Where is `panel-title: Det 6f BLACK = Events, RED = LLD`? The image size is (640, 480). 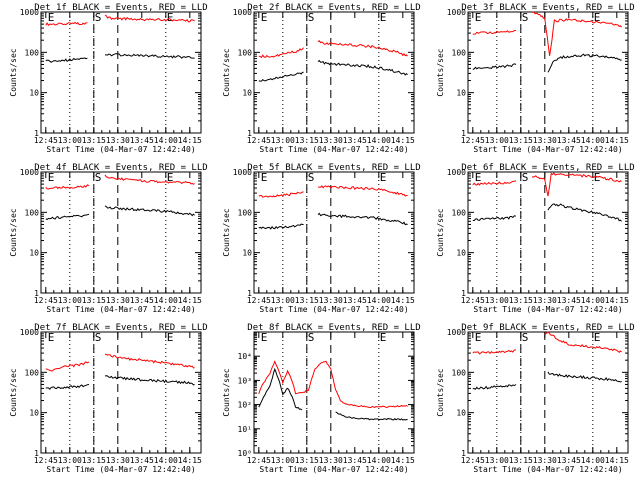
panel-title: Det 6f BLACK = Events, RED = LLD is located at coordinates (547, 168).